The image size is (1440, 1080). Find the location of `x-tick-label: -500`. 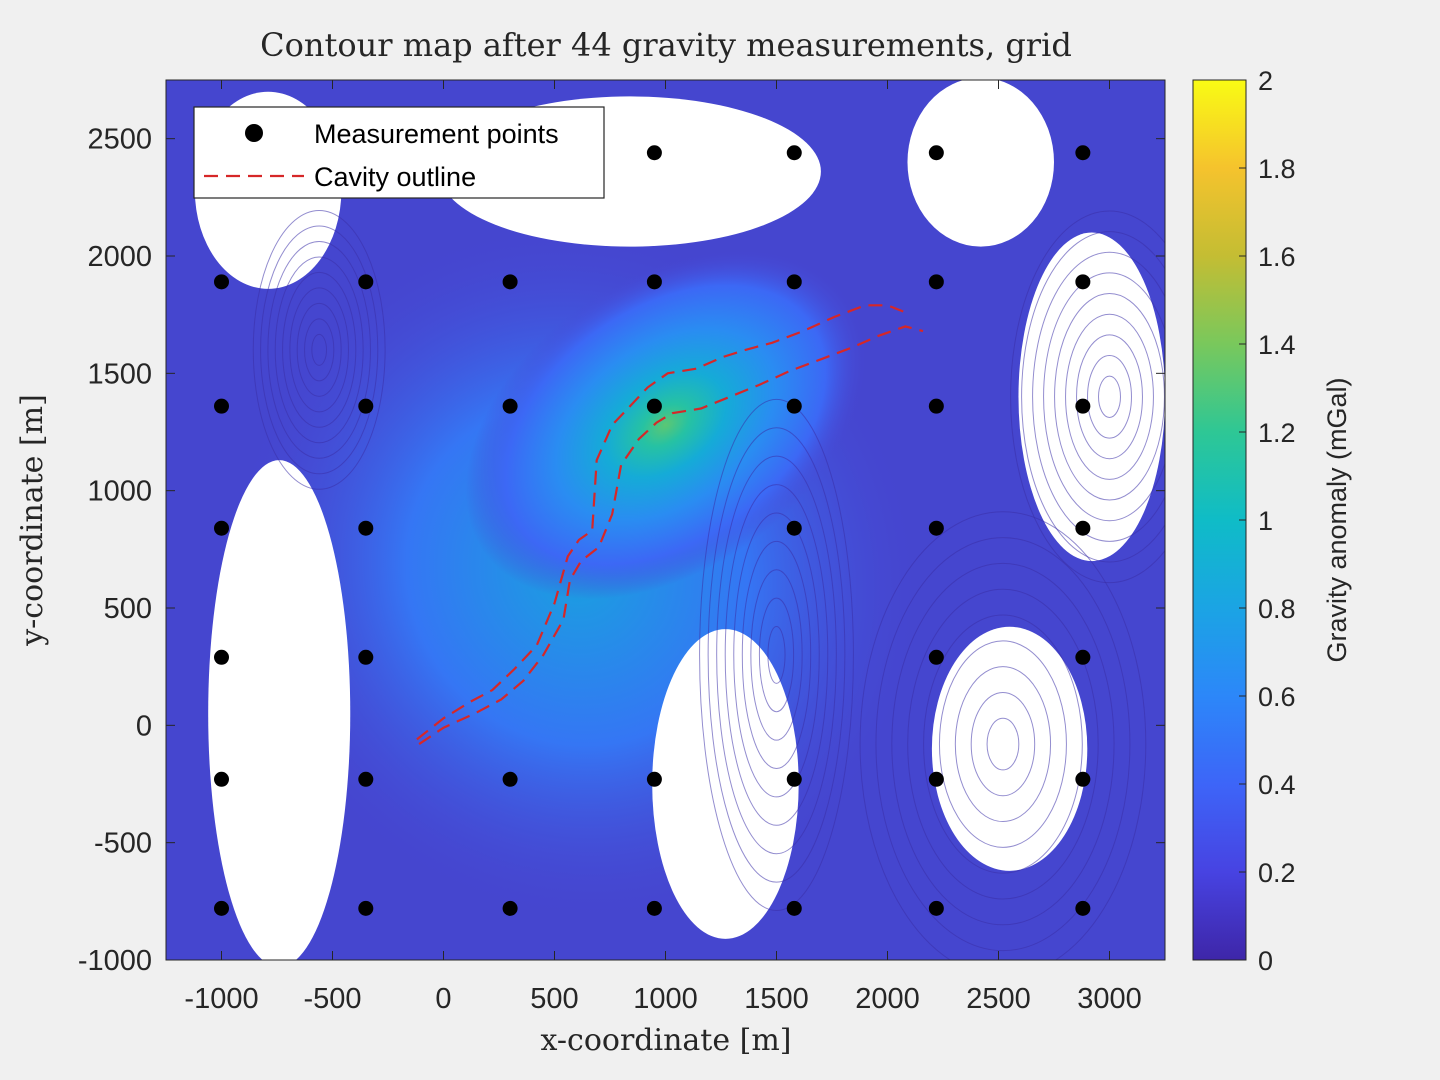

x-tick-label: -500 is located at coordinates (332, 999).